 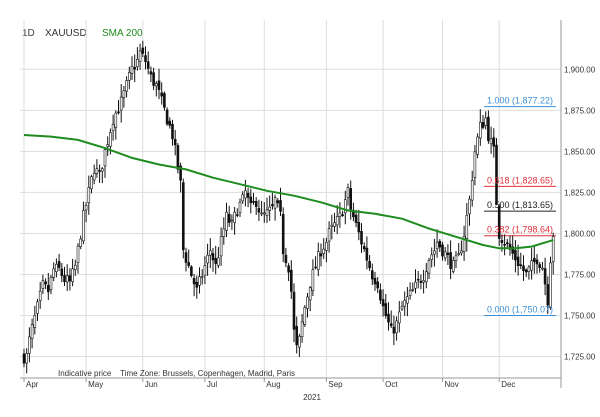 I want to click on y-tick-label: 1,900.00, so click(x=580, y=69).